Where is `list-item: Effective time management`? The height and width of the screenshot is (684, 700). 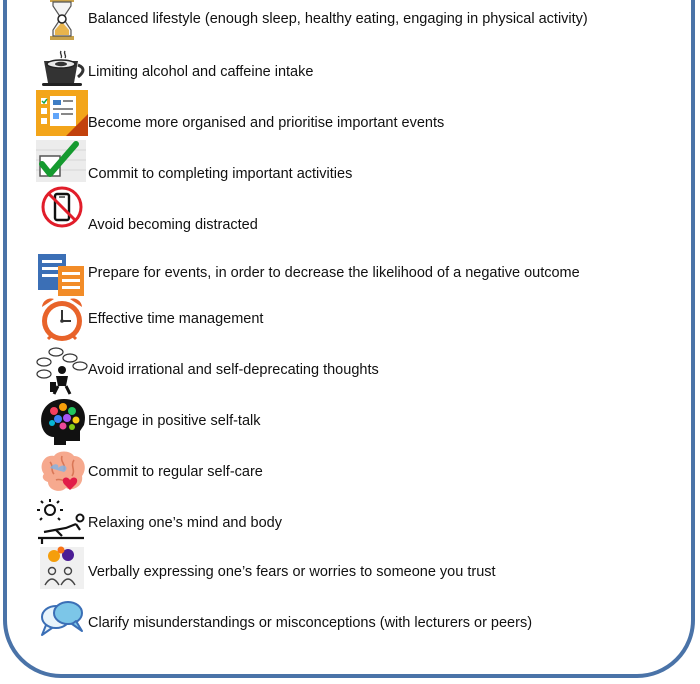
list-item: Effective time management is located at coordinates (356, 320).